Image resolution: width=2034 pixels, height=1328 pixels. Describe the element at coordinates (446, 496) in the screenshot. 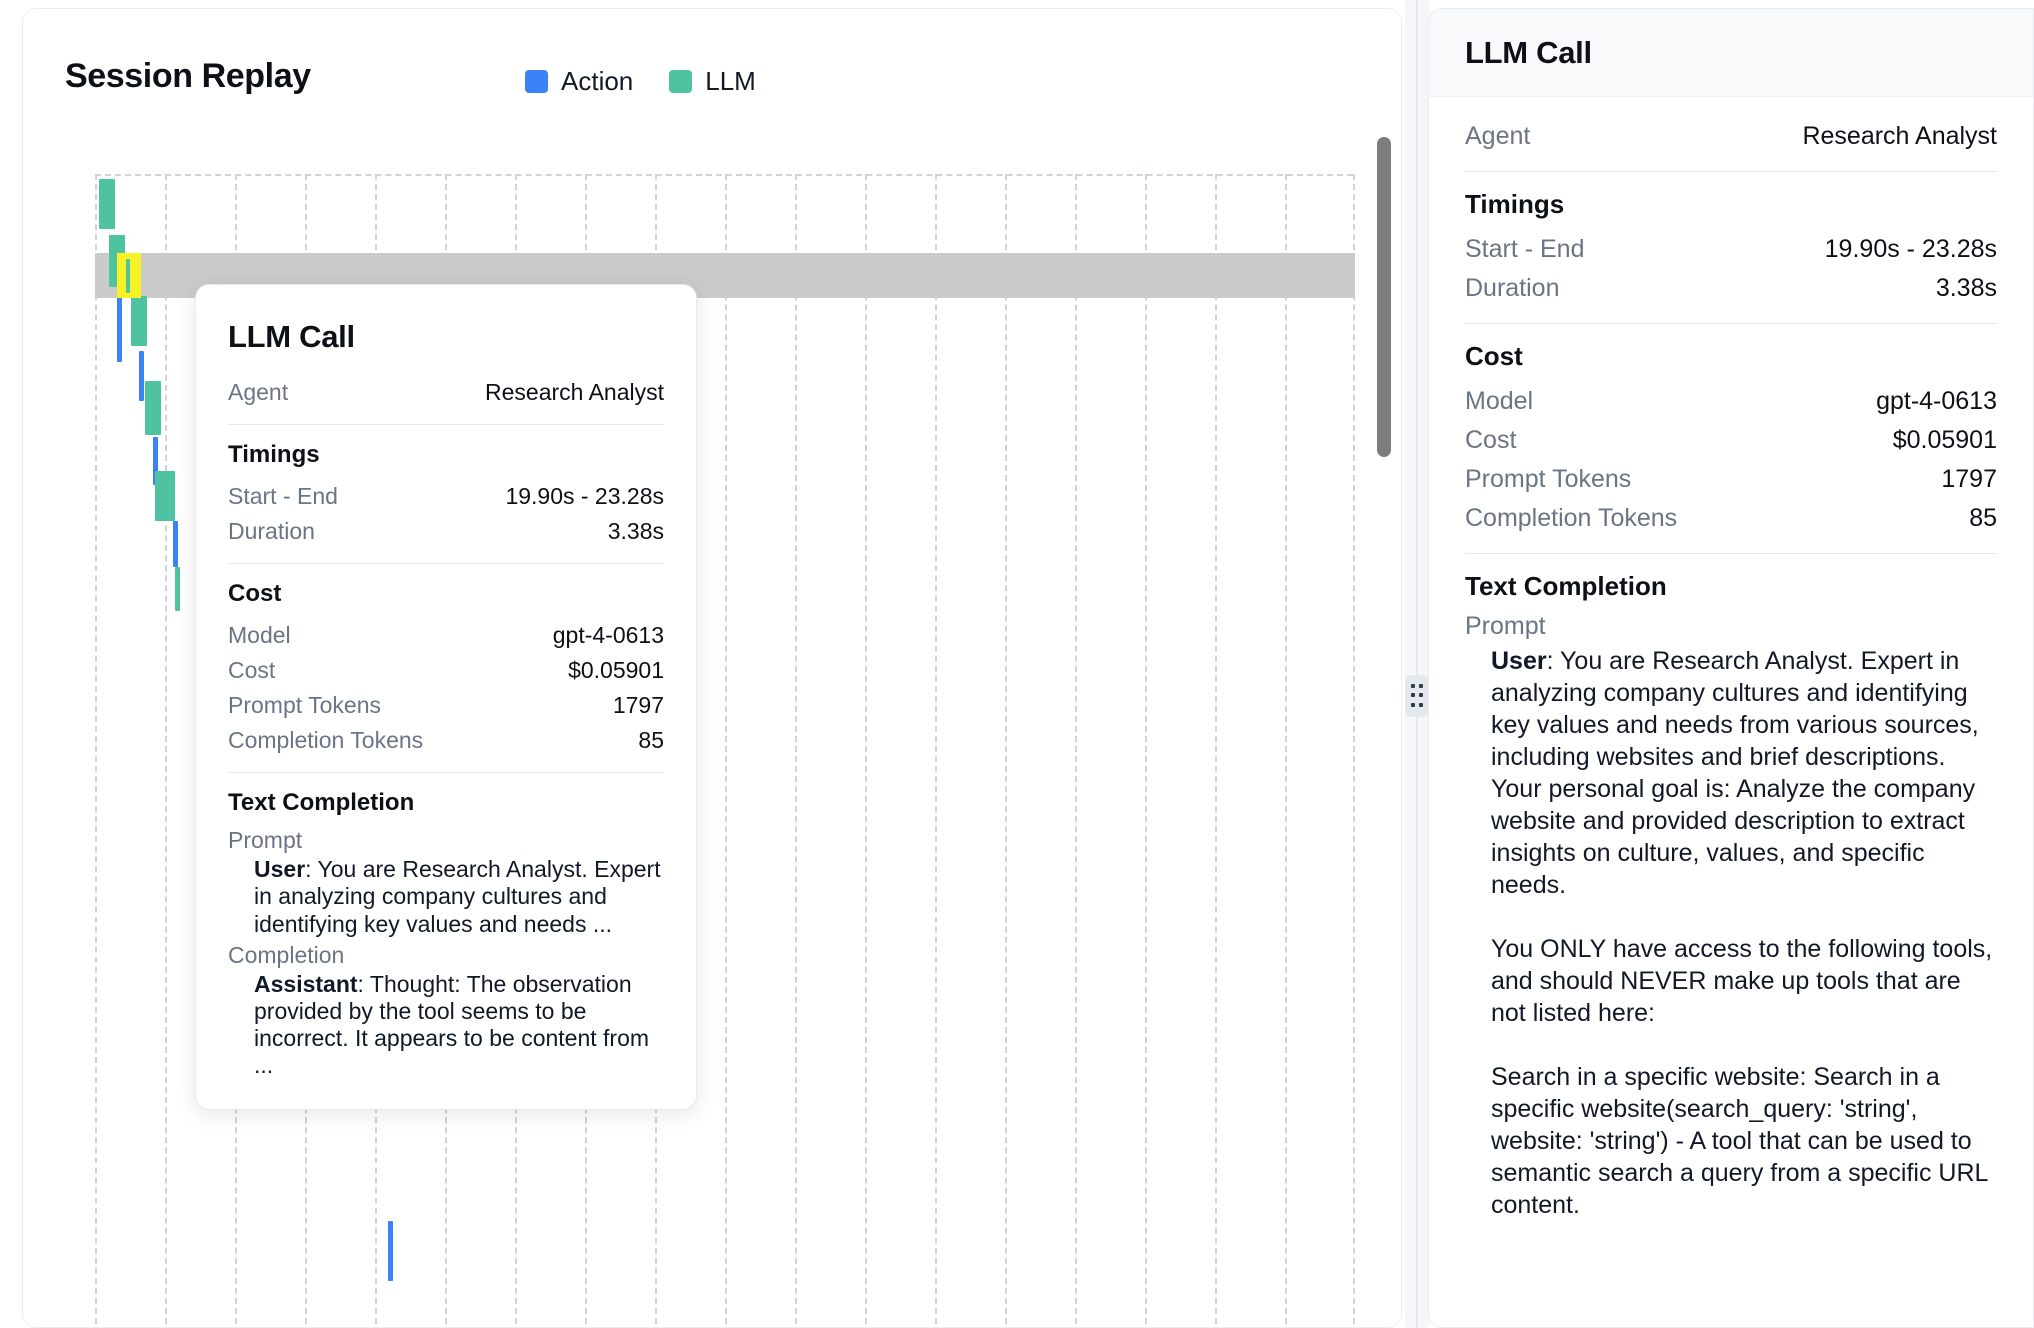

I see `tooltip-start-end-row: Start - End 19.90s - 23.28s` at that location.